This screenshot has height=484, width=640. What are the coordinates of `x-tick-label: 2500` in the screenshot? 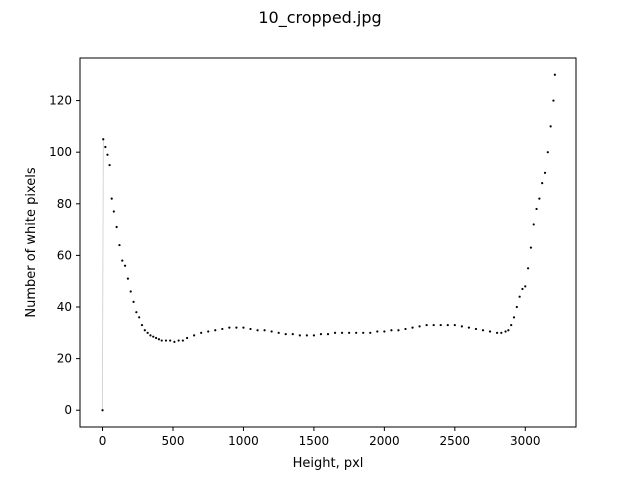 It's located at (455, 441).